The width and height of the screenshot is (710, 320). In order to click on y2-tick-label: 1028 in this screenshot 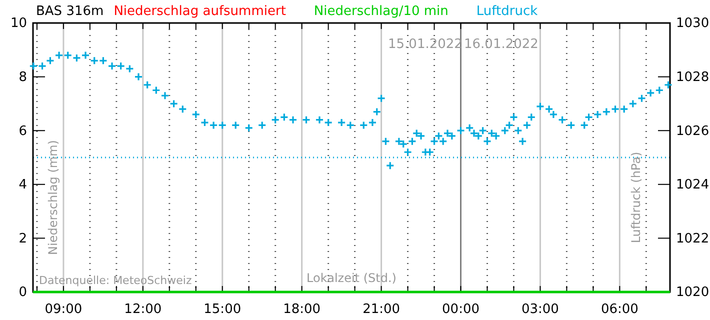, I will do `click(693, 77)`.